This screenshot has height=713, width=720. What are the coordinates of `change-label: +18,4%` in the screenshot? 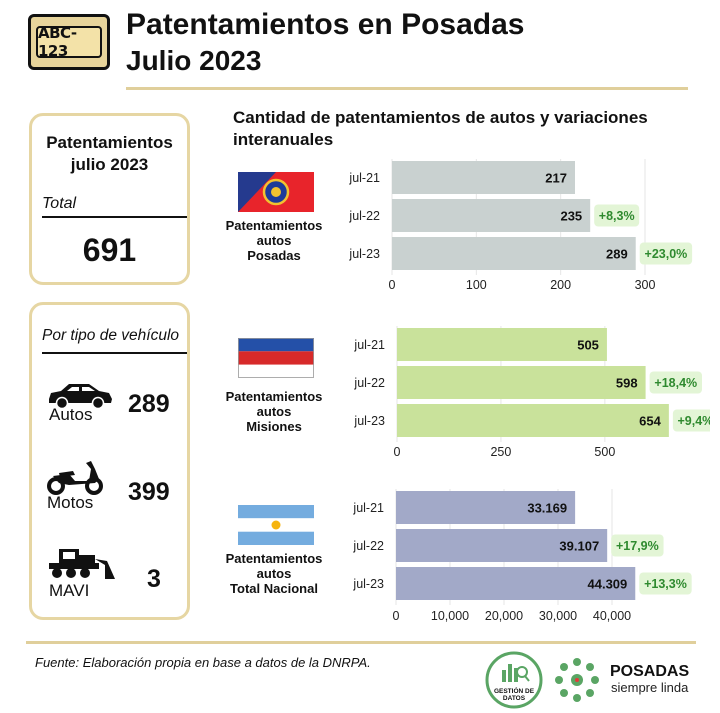 It's located at (675, 383).